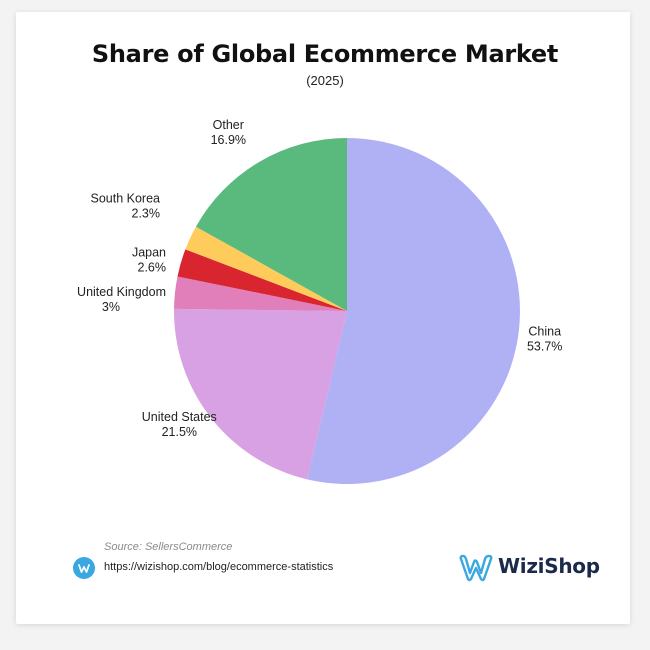 The height and width of the screenshot is (650, 650). I want to click on pie-label-south-korea: South Korea 2.3%, so click(126, 206).